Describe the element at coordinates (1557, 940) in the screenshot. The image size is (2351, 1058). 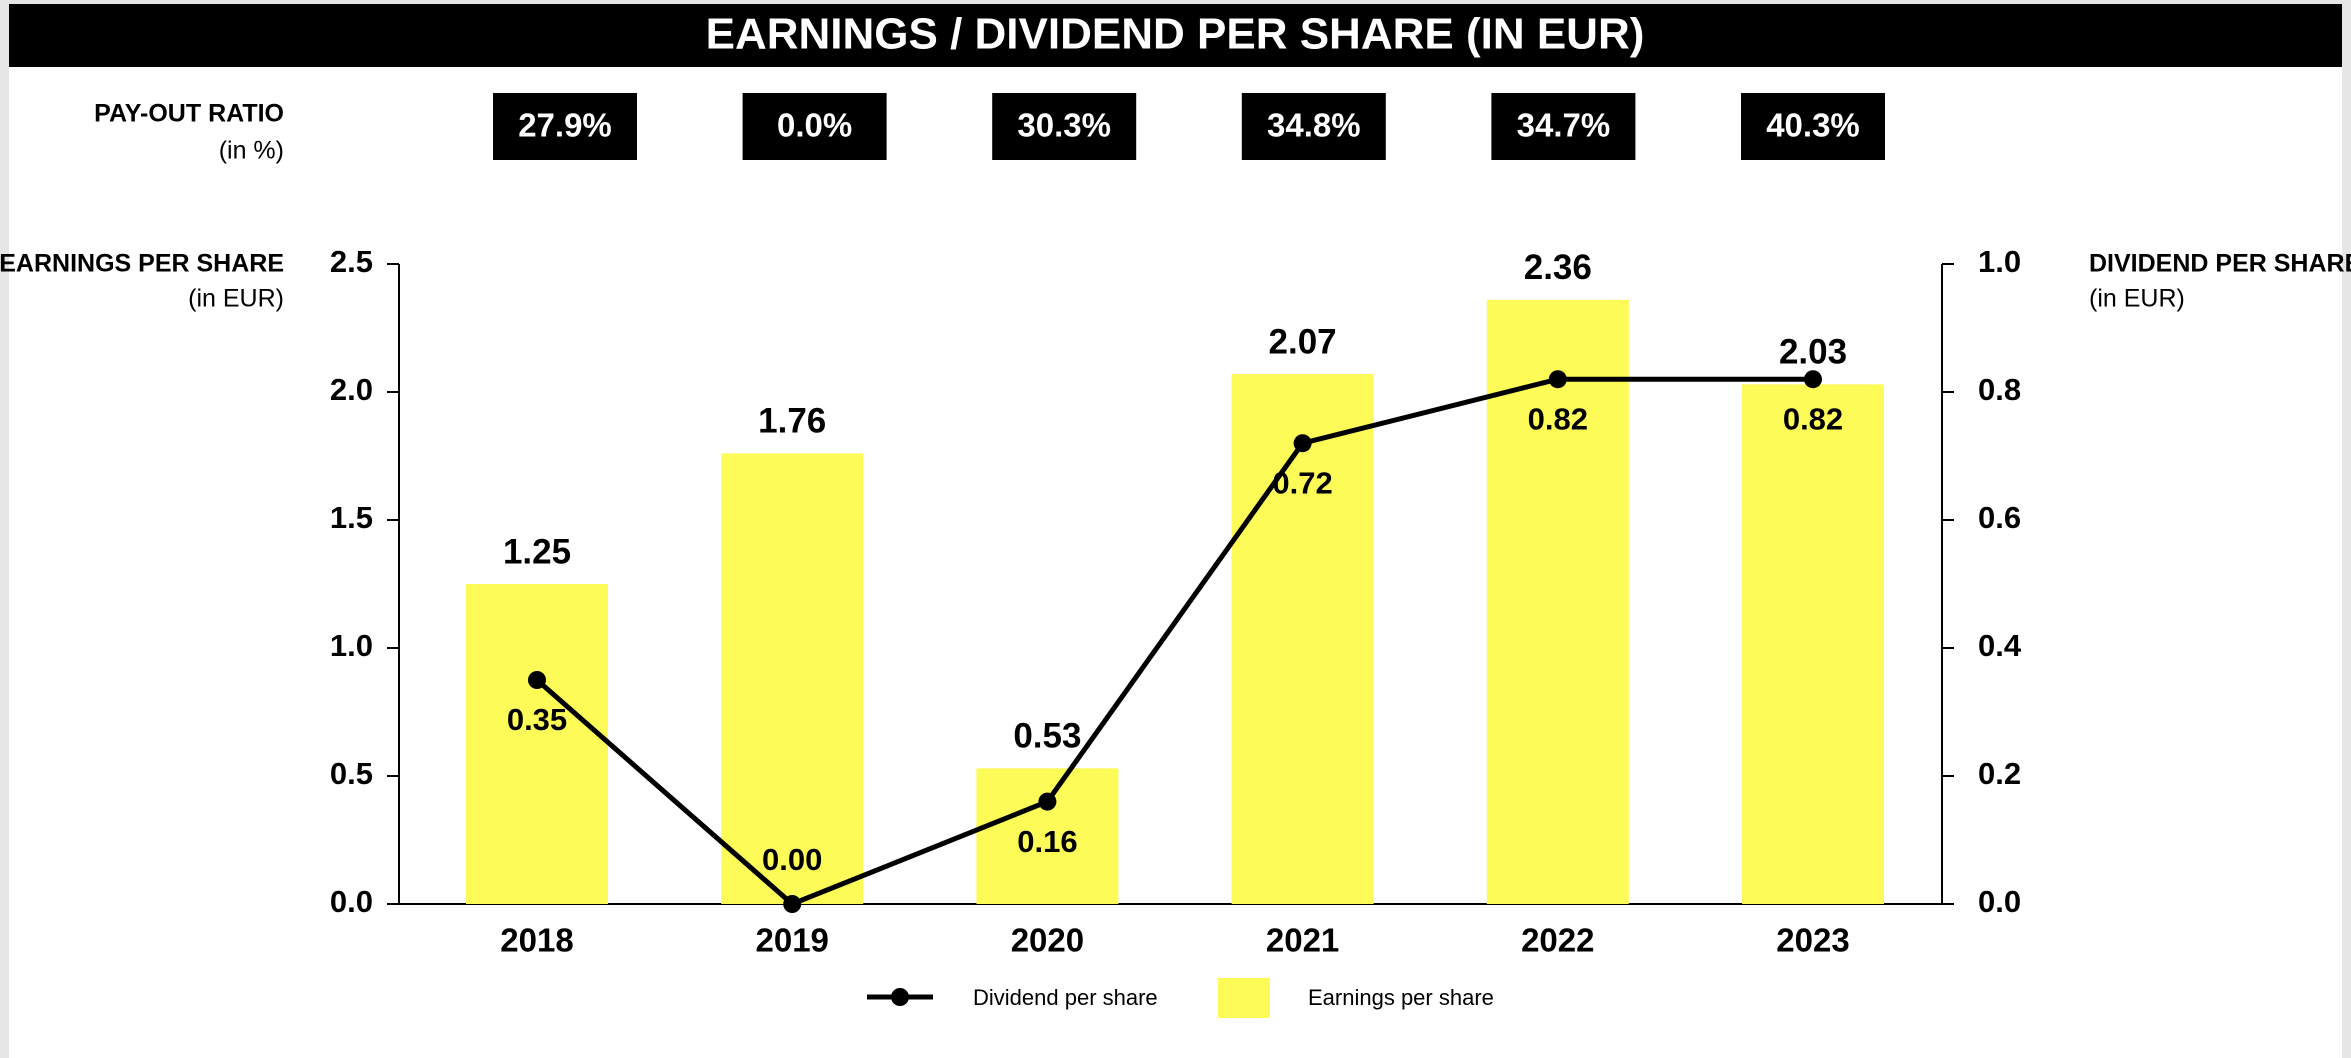
I see `x-tick-label: 2022` at that location.